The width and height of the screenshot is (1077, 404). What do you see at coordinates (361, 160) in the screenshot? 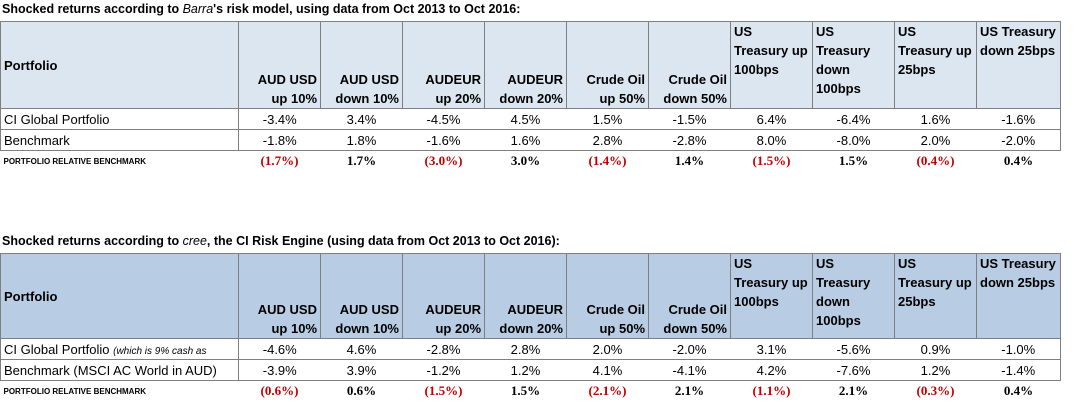
I see `relative-cell: 1.7%` at bounding box center [361, 160].